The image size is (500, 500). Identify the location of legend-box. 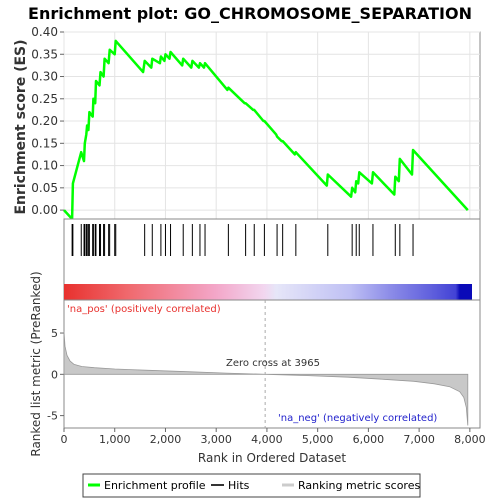
(251, 485).